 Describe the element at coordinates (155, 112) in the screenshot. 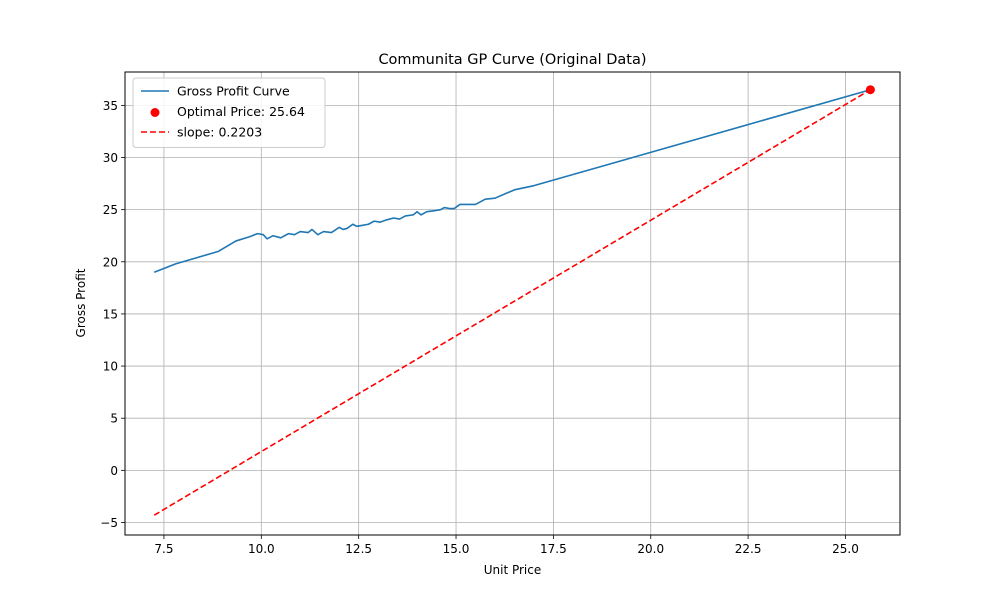

I see `legend-swatch-dot` at that location.